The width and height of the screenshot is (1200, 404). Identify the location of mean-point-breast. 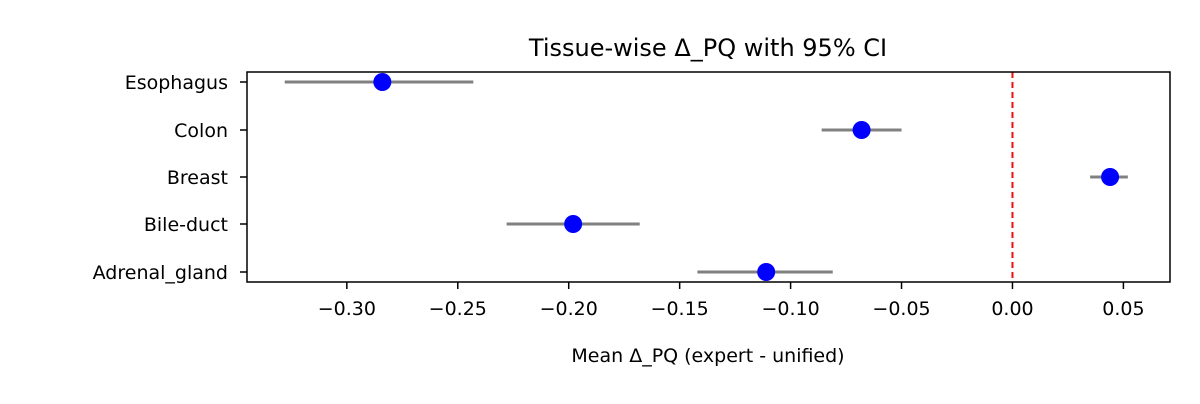
(1110, 177).